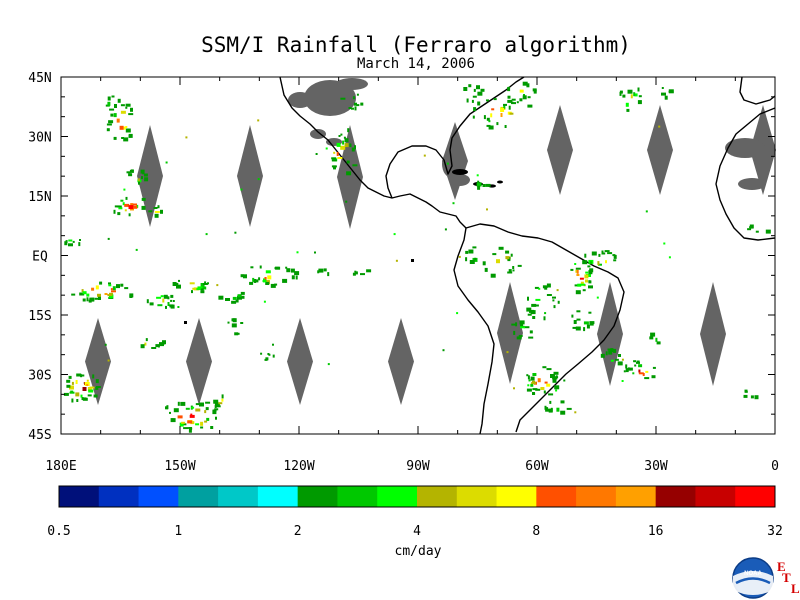 The image size is (800, 600). I want to click on lat-label: EQ, so click(40, 257).